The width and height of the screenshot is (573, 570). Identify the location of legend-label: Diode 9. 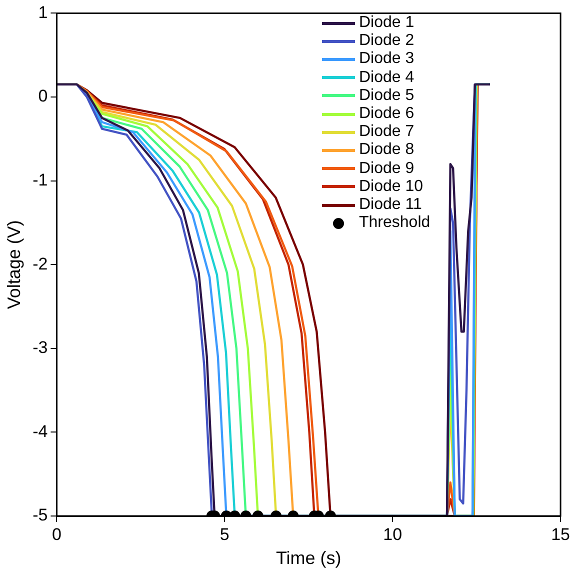
(386, 169).